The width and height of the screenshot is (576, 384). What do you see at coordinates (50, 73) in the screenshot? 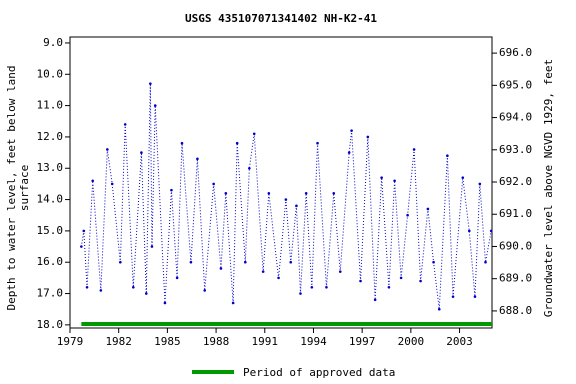
I see `y-tick-label: 10.0` at bounding box center [50, 73].